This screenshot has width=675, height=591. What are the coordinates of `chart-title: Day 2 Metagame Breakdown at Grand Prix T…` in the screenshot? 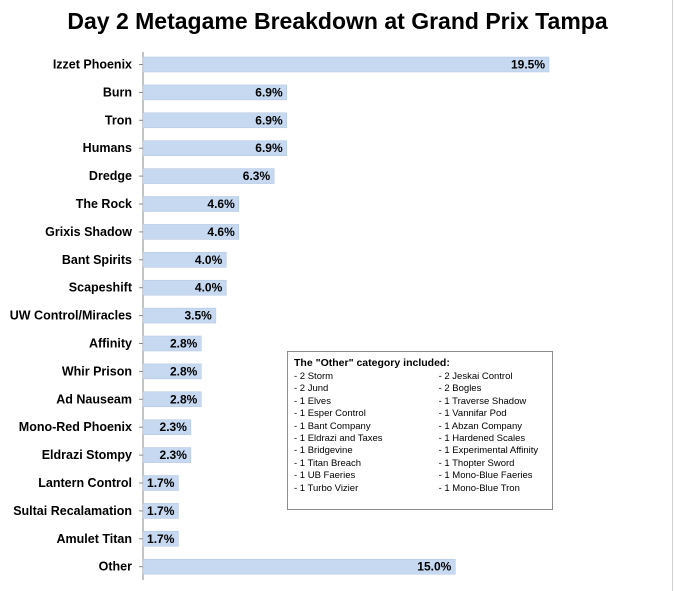 It's located at (337, 21).